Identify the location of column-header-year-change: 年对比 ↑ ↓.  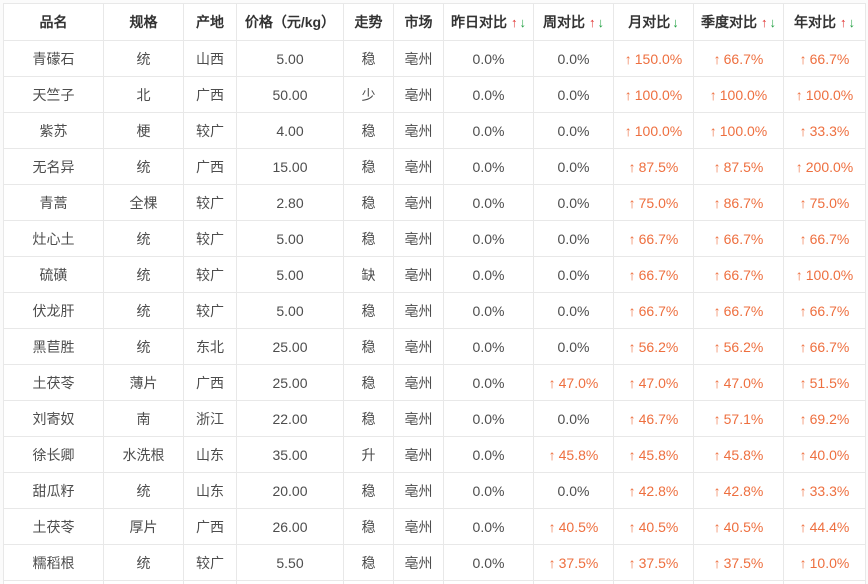
(824, 22).